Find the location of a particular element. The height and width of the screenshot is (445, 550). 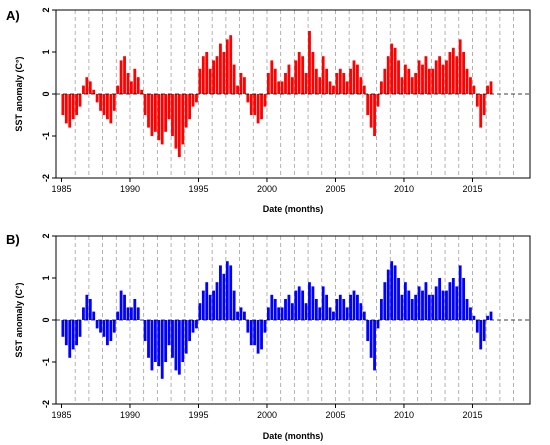

panel-a-x-tick-label: 1985 is located at coordinates (61, 189).